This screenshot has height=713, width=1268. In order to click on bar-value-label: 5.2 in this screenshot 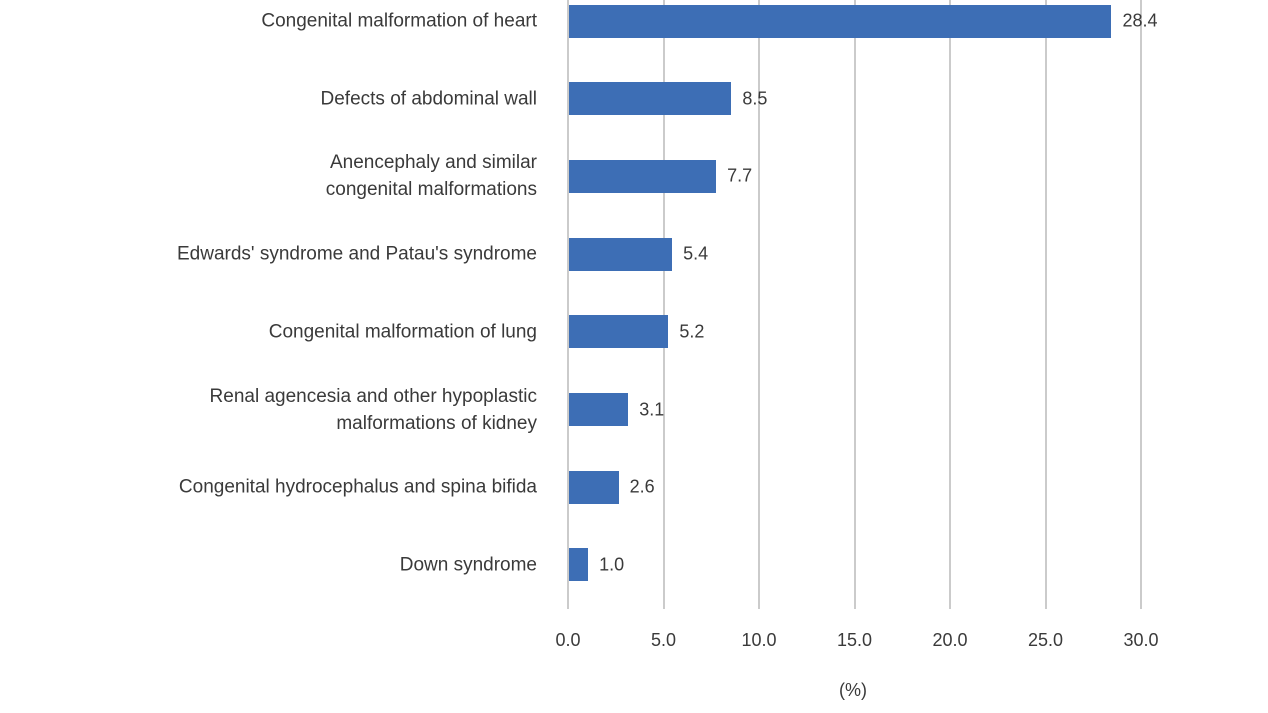, I will do `click(692, 331)`.